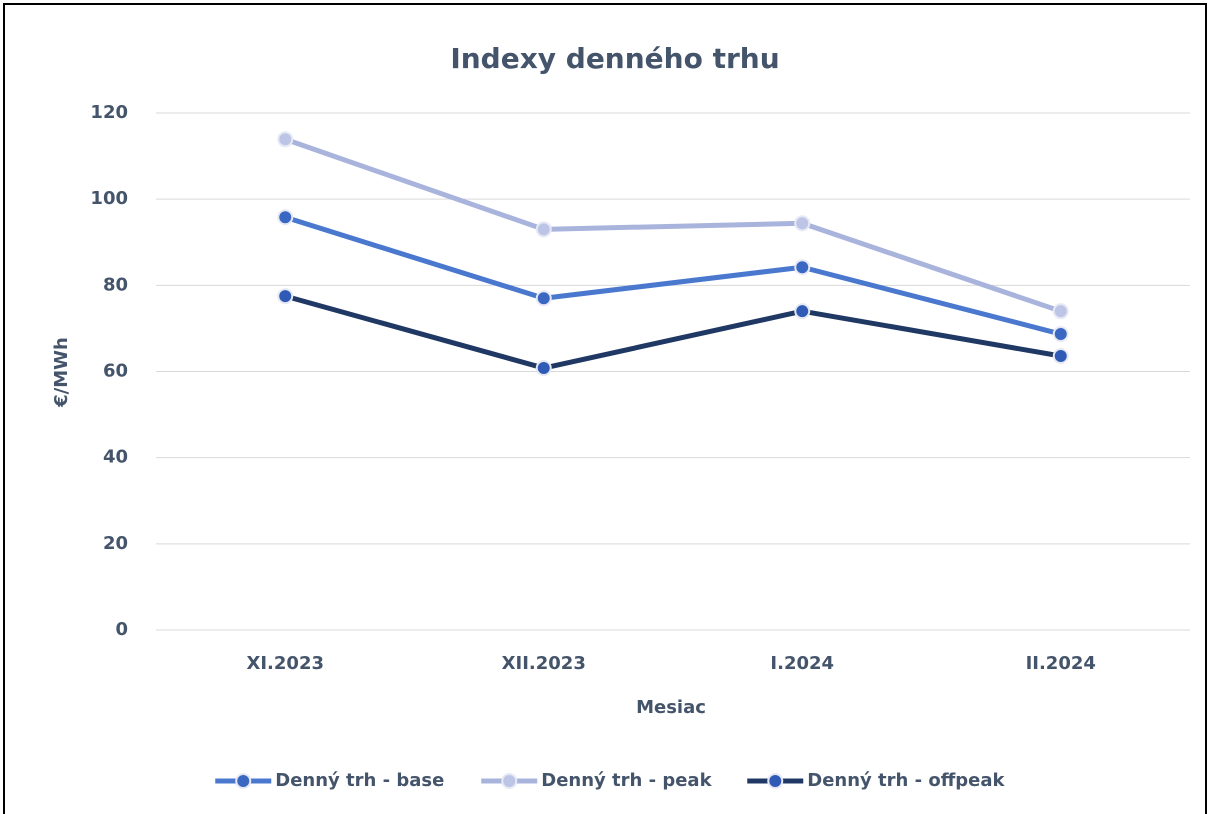  Describe the element at coordinates (614, 58) in the screenshot. I see `chart-title: Indexy denného trhu` at that location.